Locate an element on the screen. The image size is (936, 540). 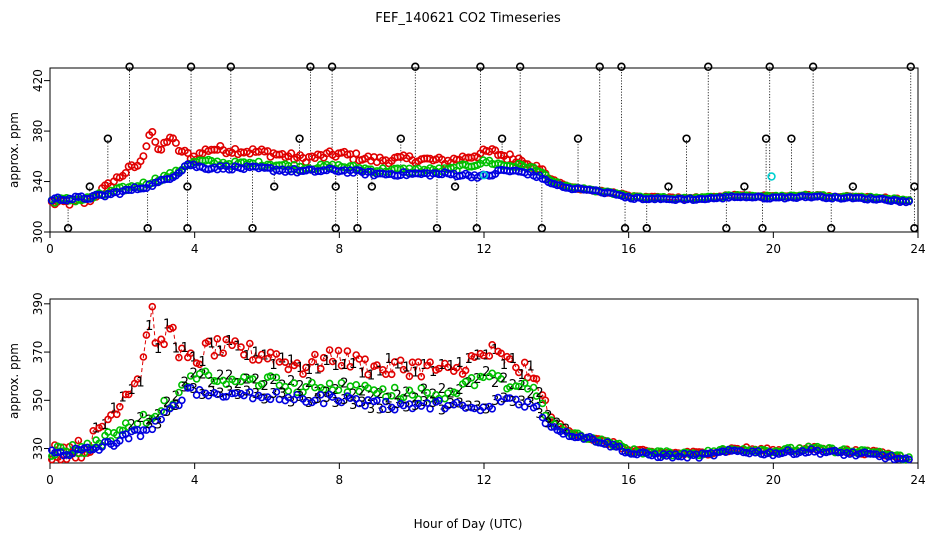
bottom-x-tick-label: 0 is located at coordinates (50, 480).